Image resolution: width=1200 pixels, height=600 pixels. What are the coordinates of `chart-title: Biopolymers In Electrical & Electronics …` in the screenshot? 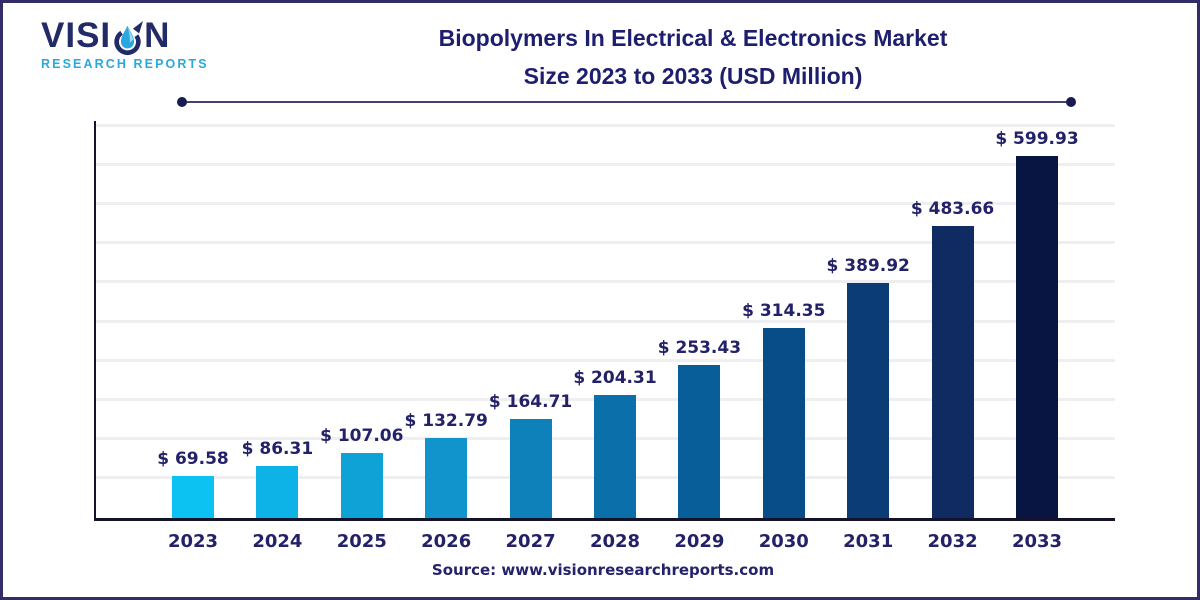 It's located at (693, 57).